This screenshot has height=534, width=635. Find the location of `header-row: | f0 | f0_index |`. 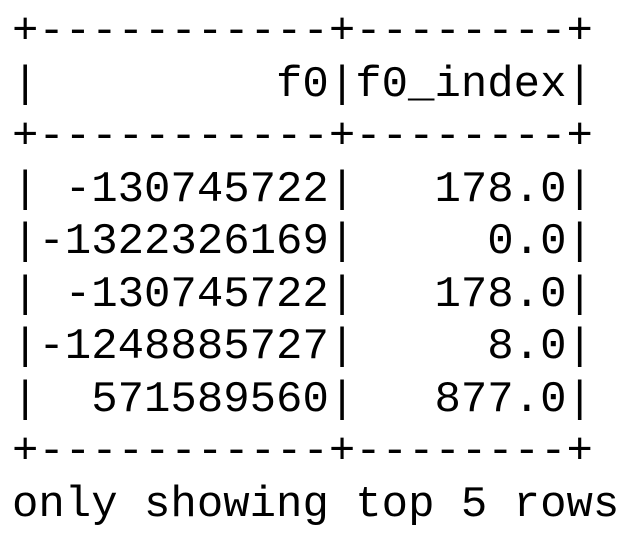

header-row: | f0 | f0_index | is located at coordinates (315, 85).